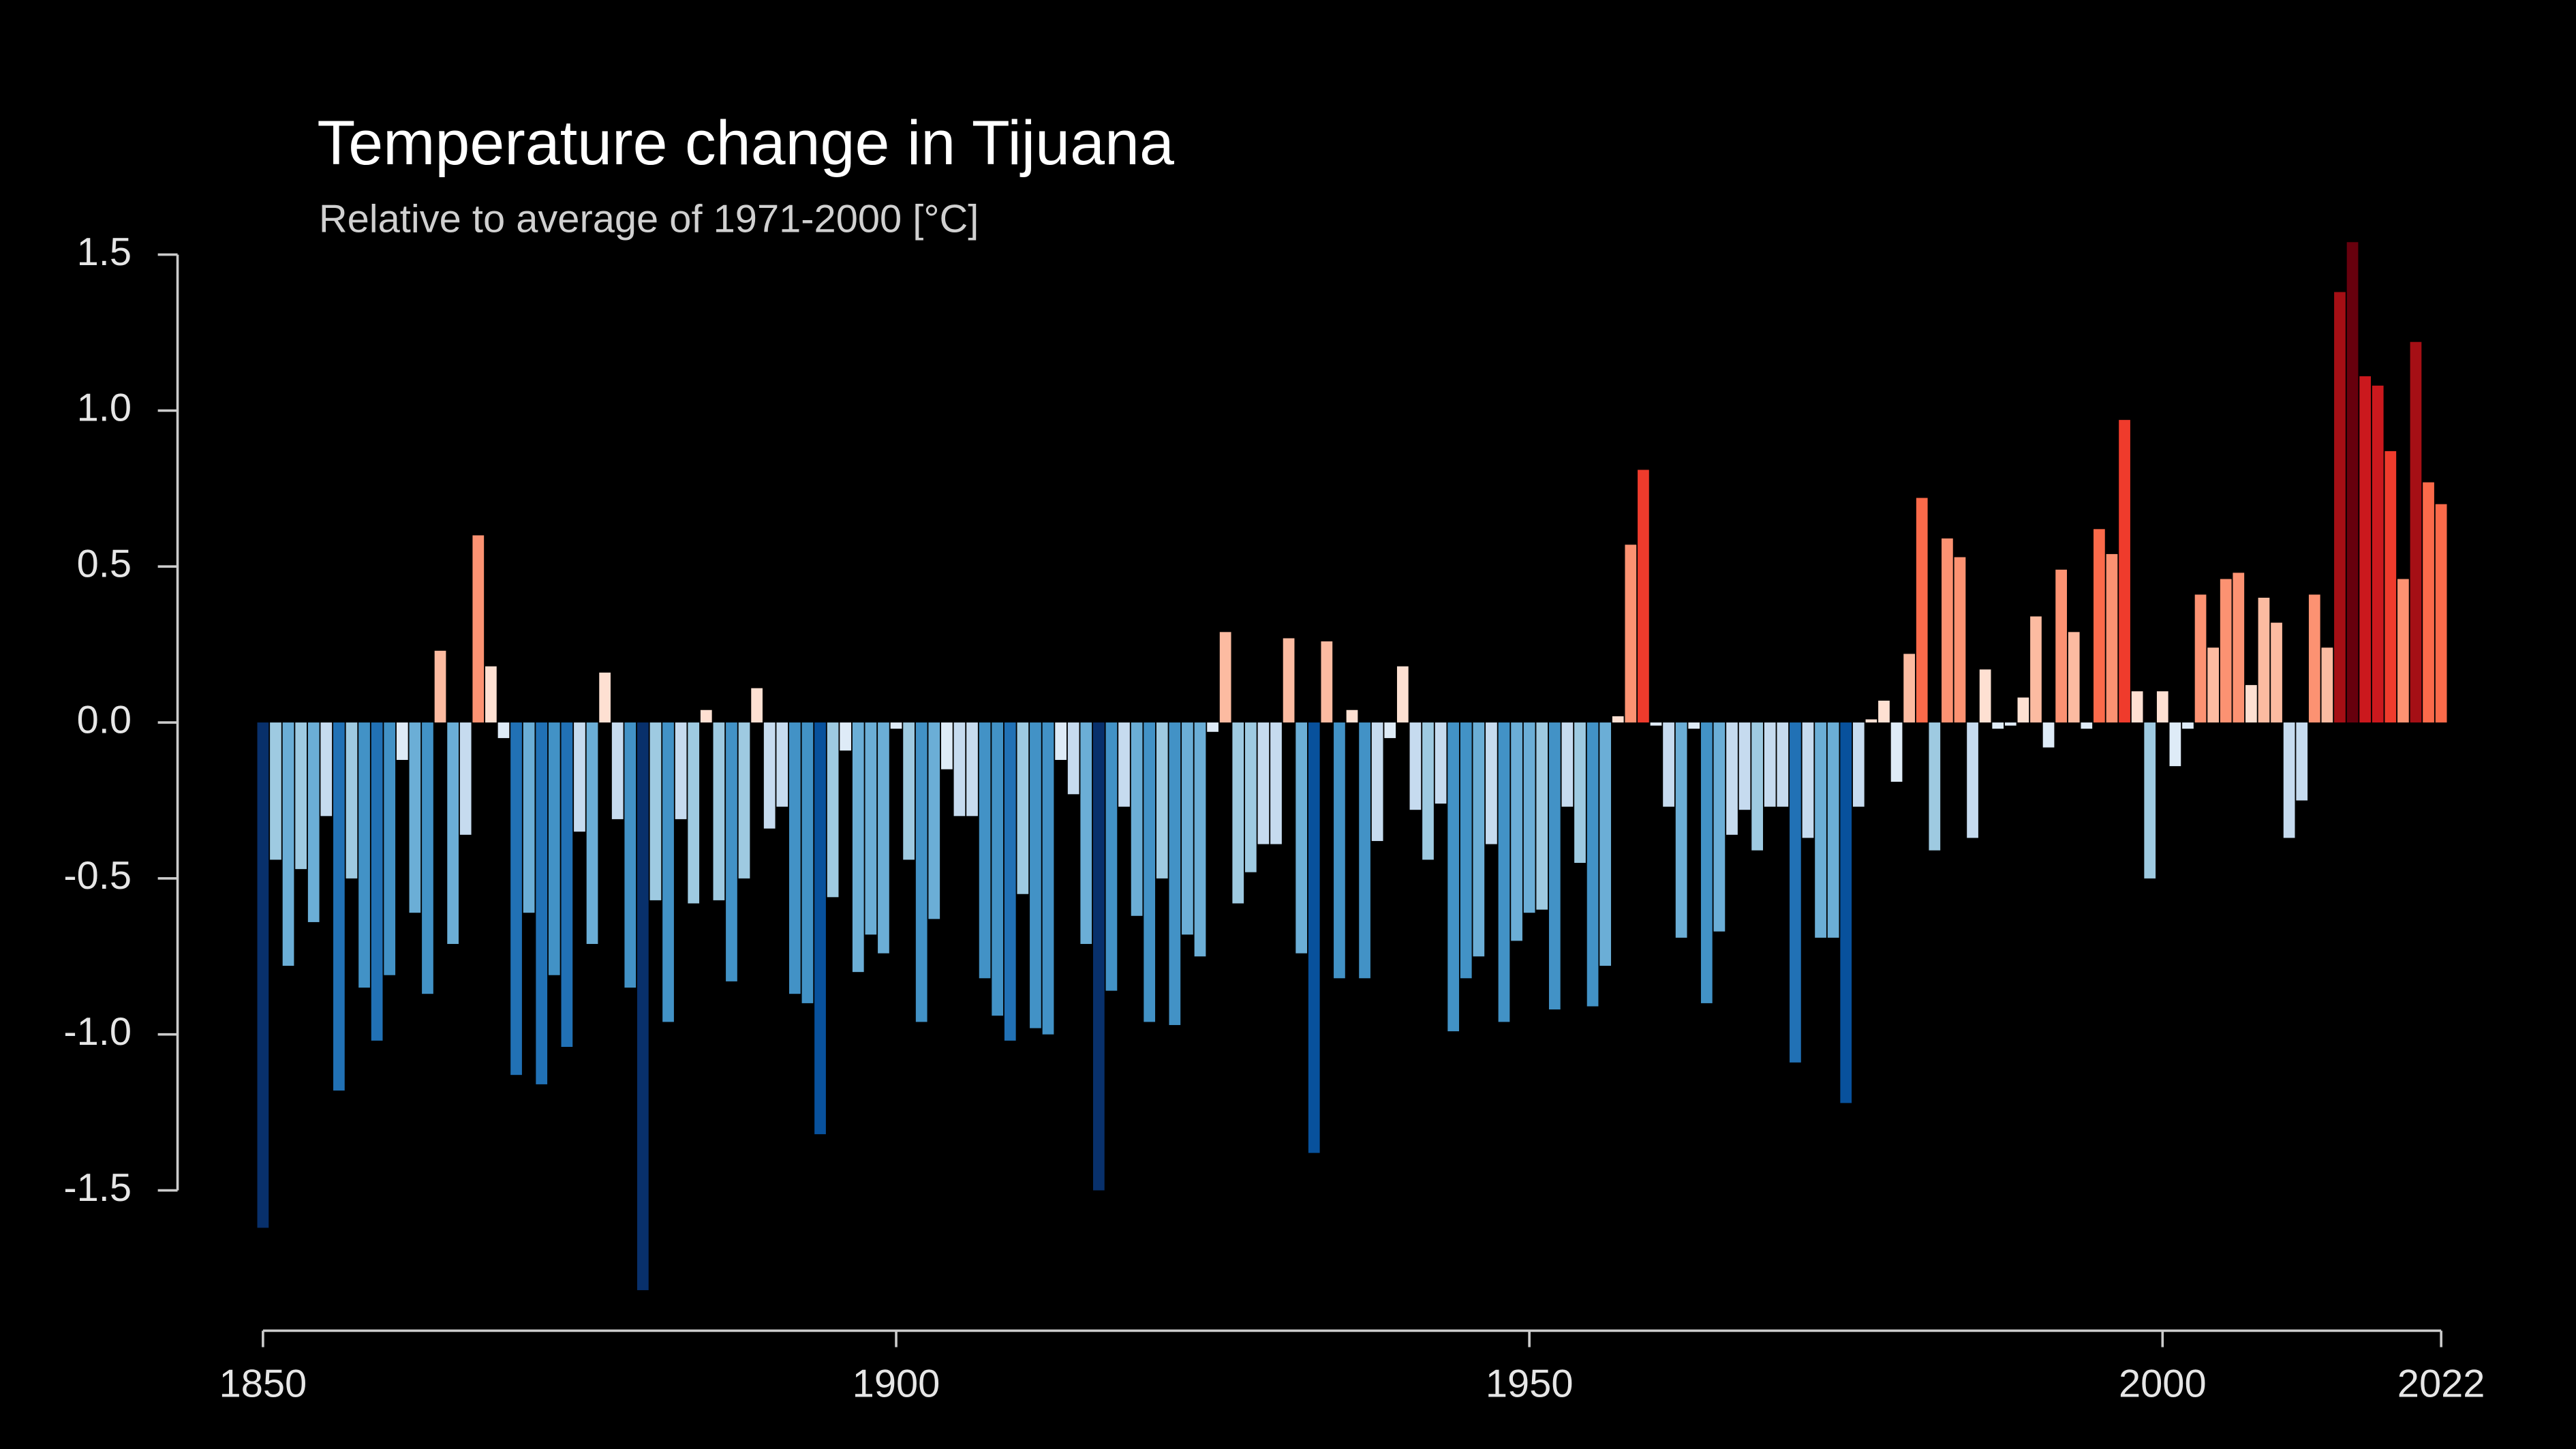  Describe the element at coordinates (2441, 1384) in the screenshot. I see `x-tick-label: 2022` at that location.